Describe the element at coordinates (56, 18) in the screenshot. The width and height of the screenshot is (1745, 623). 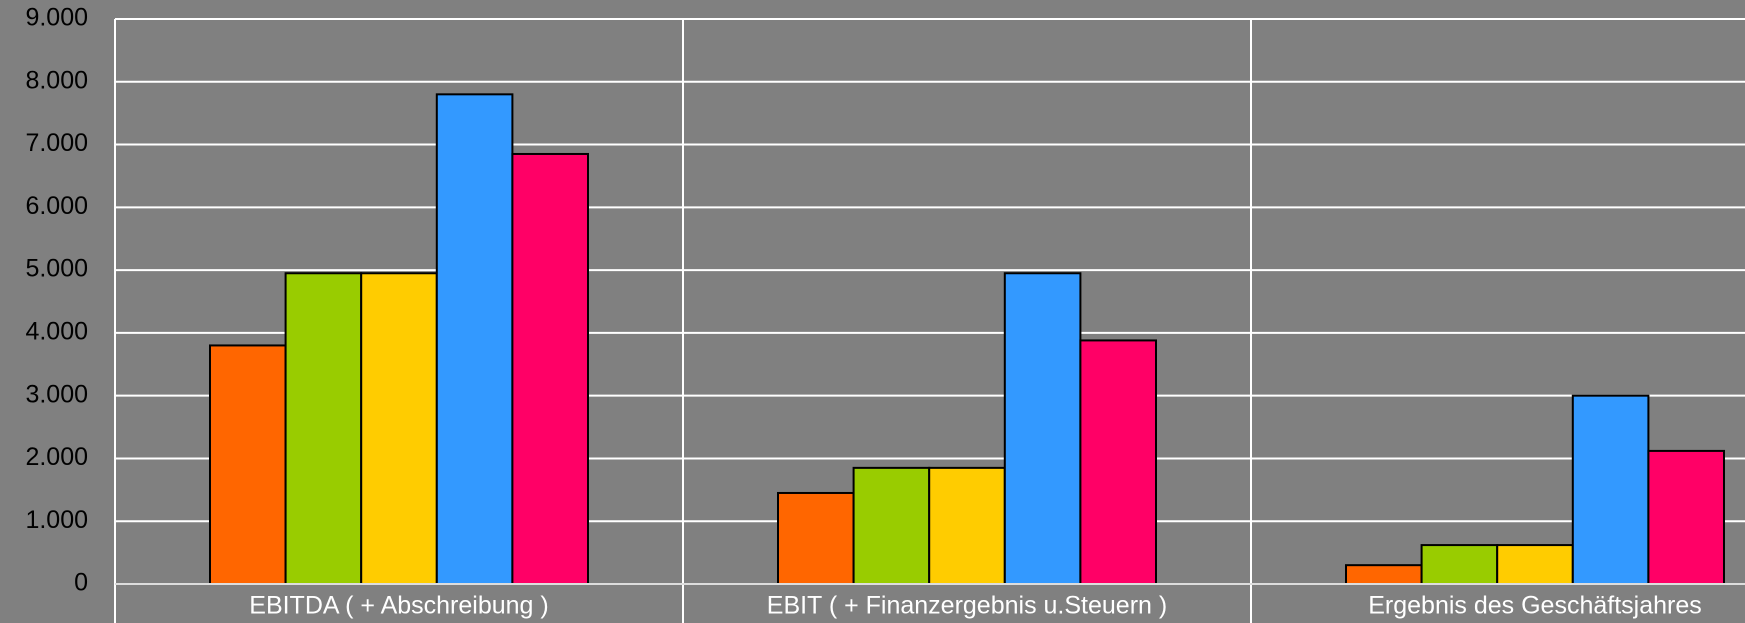
I see `y-tick-label: 9.000` at that location.